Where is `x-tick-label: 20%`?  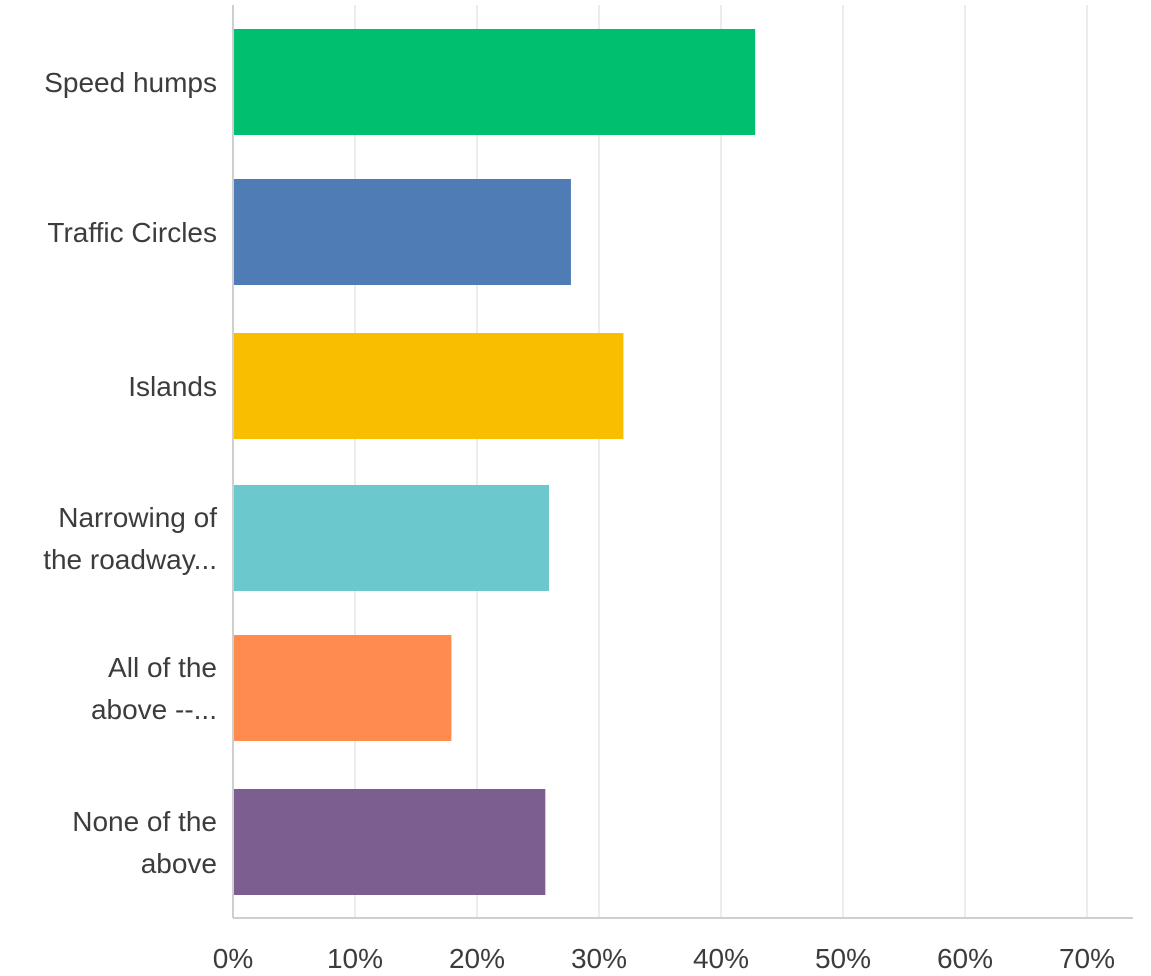
x-tick-label: 20% is located at coordinates (477, 958).